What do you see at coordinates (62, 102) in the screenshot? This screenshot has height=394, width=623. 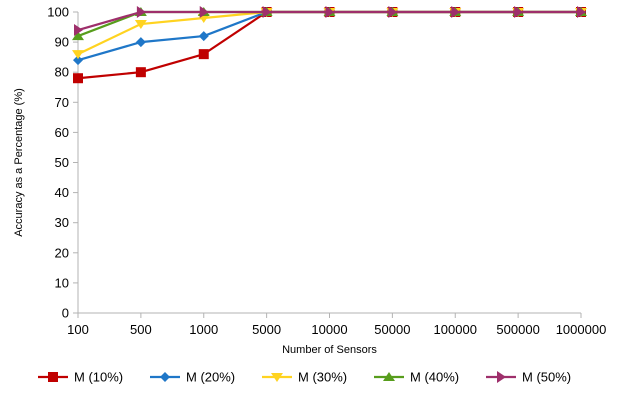 I see `y-tick-label: 70` at bounding box center [62, 102].